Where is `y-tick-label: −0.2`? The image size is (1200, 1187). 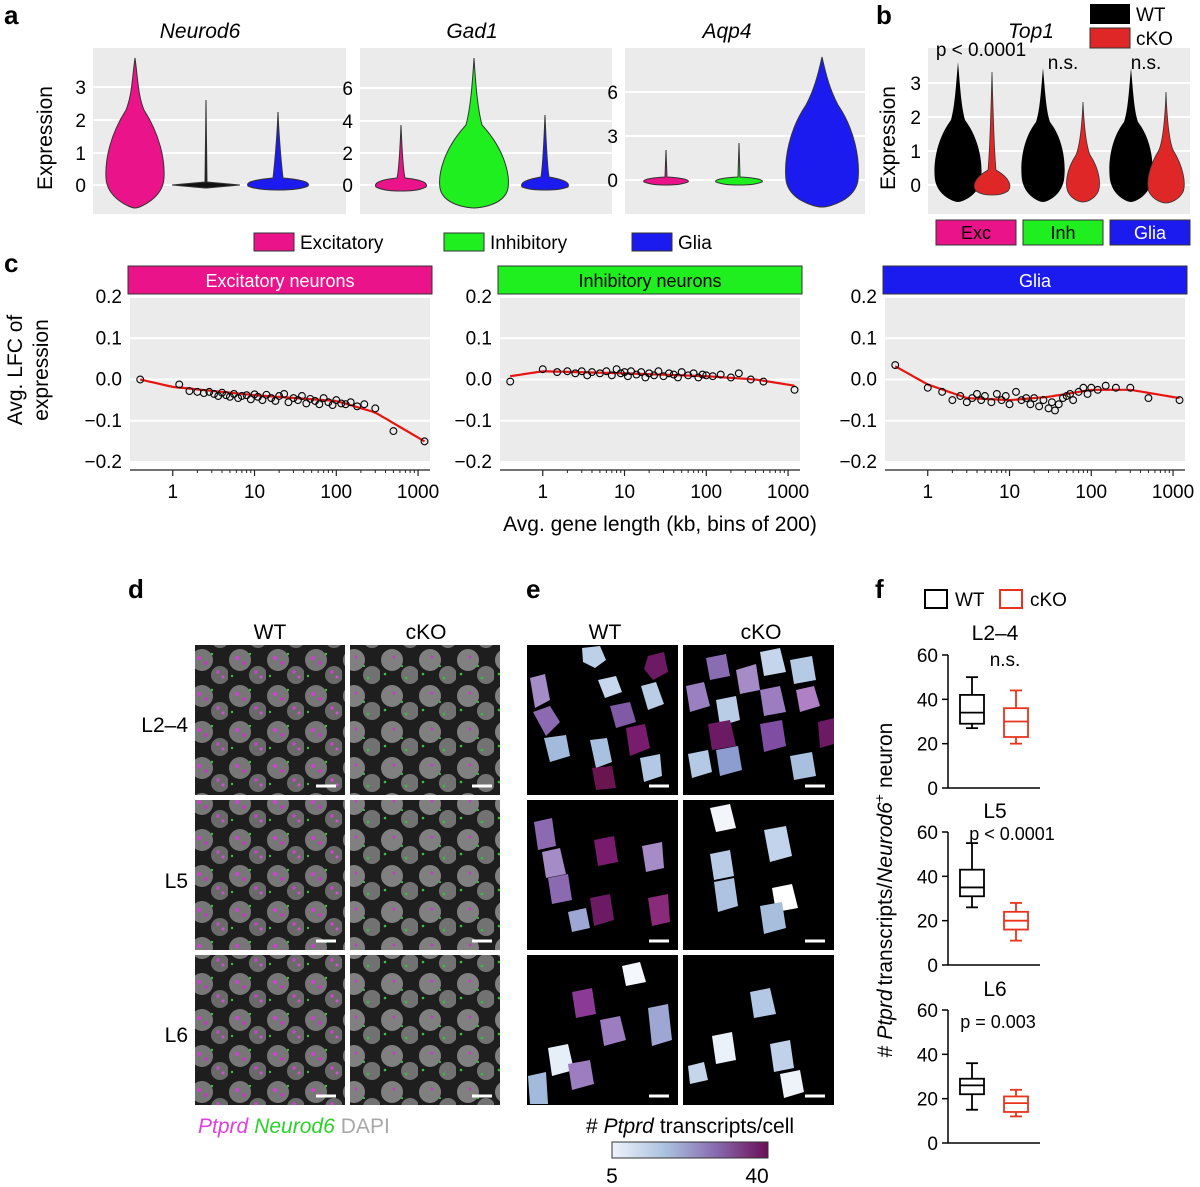 y-tick-label: −0.2 is located at coordinates (858, 462).